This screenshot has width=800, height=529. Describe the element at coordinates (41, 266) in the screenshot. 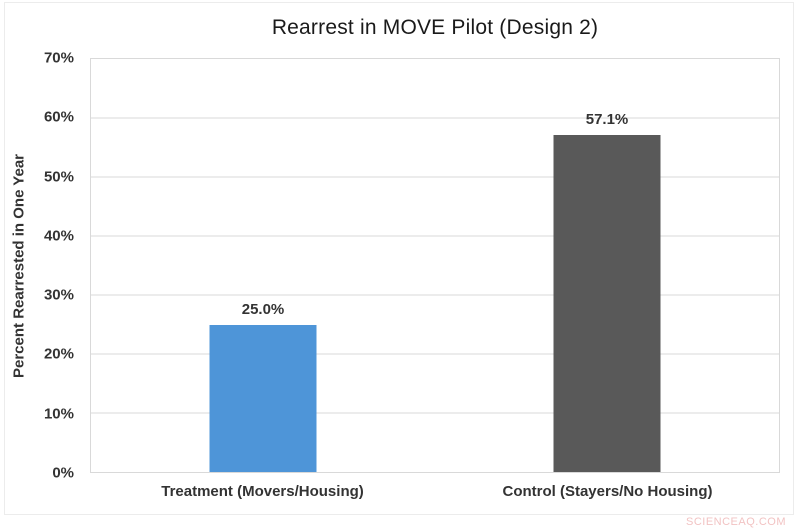

I see `y-axis-ticks: 0% 10% 20% 30% 40% 50% 60% 70%` at that location.